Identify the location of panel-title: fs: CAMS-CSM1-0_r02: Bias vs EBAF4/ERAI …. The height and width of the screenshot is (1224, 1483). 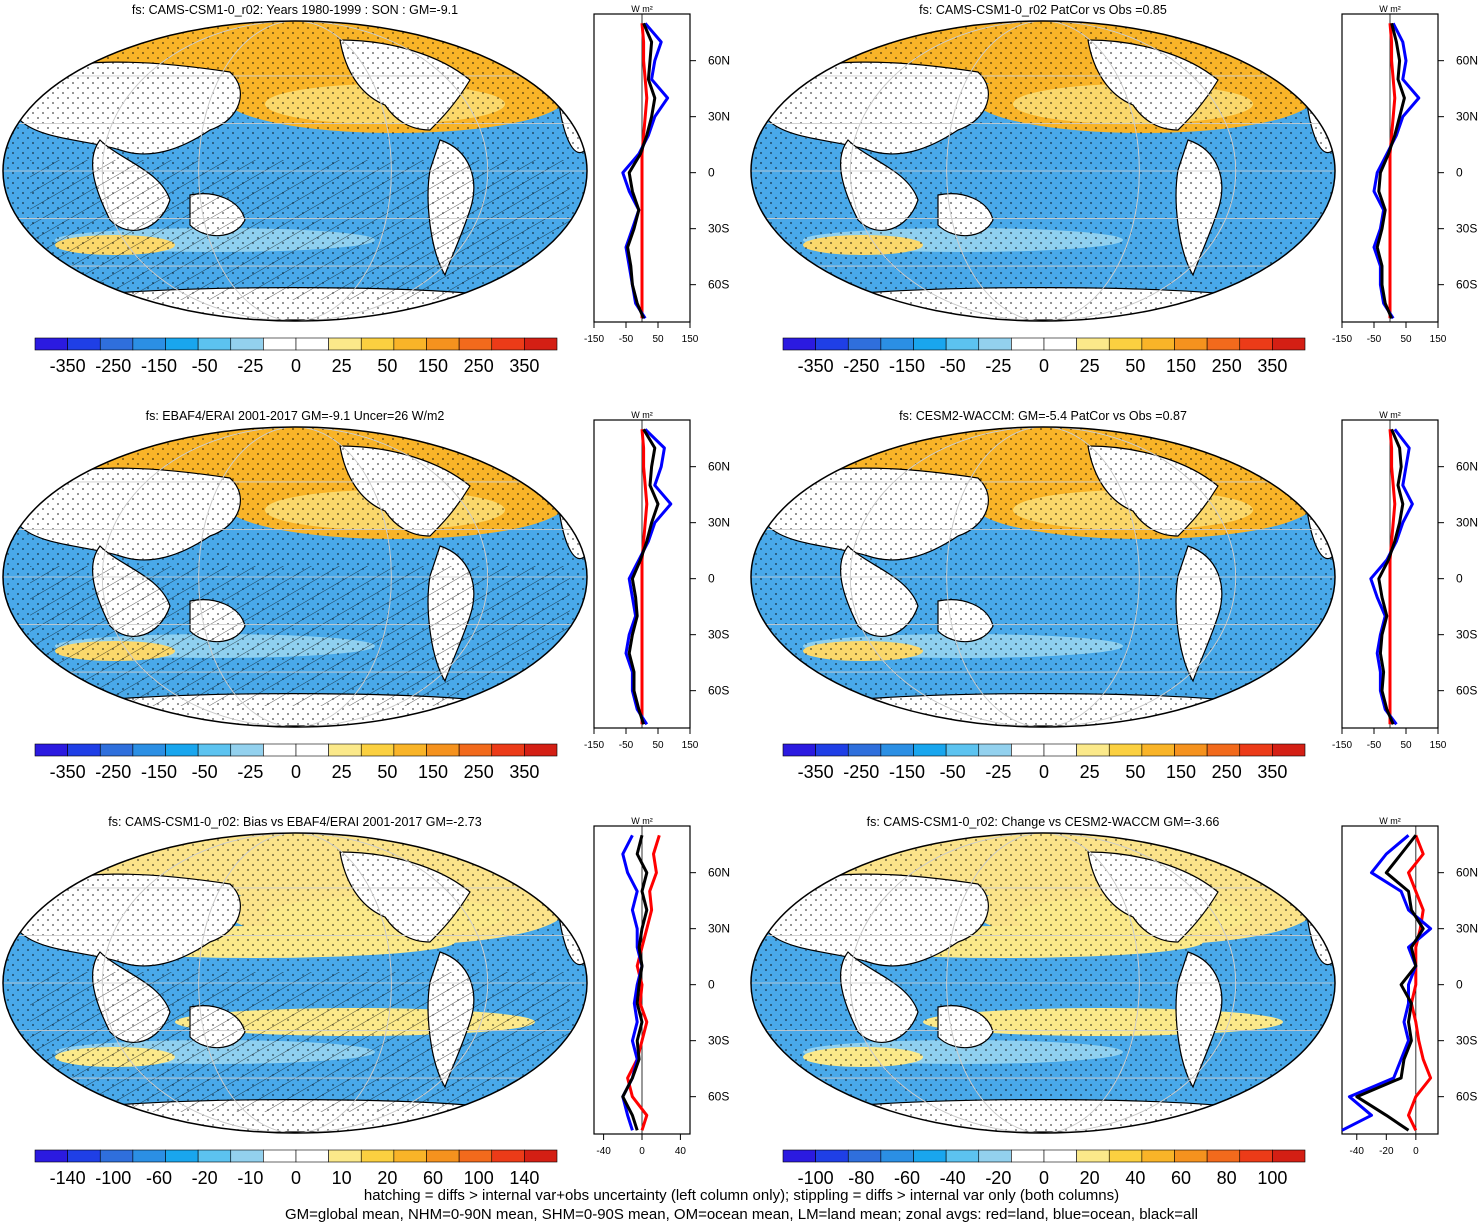
(294, 822).